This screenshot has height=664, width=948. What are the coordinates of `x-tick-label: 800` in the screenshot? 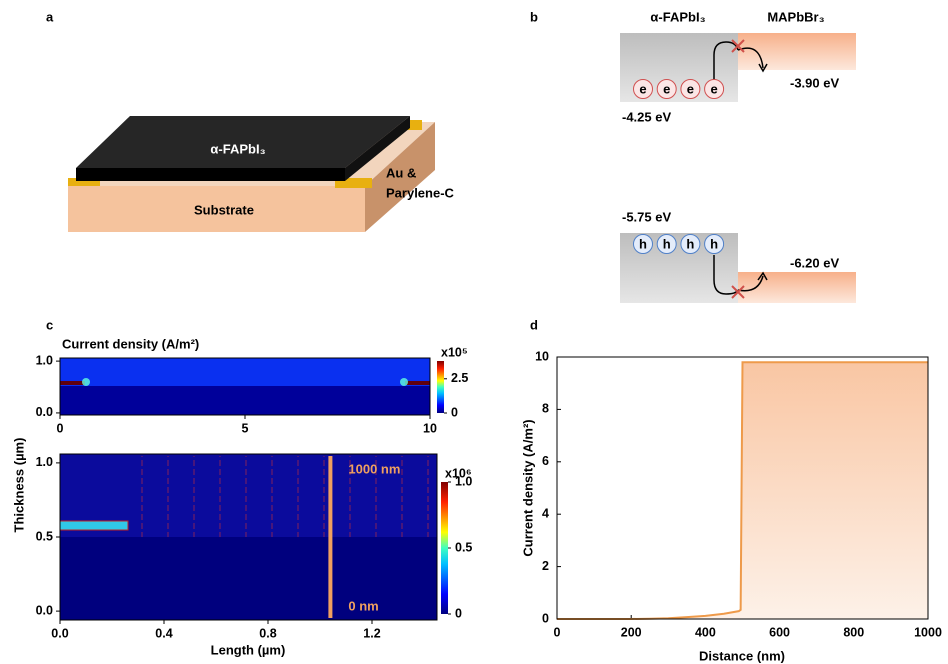 It's located at (853, 632).